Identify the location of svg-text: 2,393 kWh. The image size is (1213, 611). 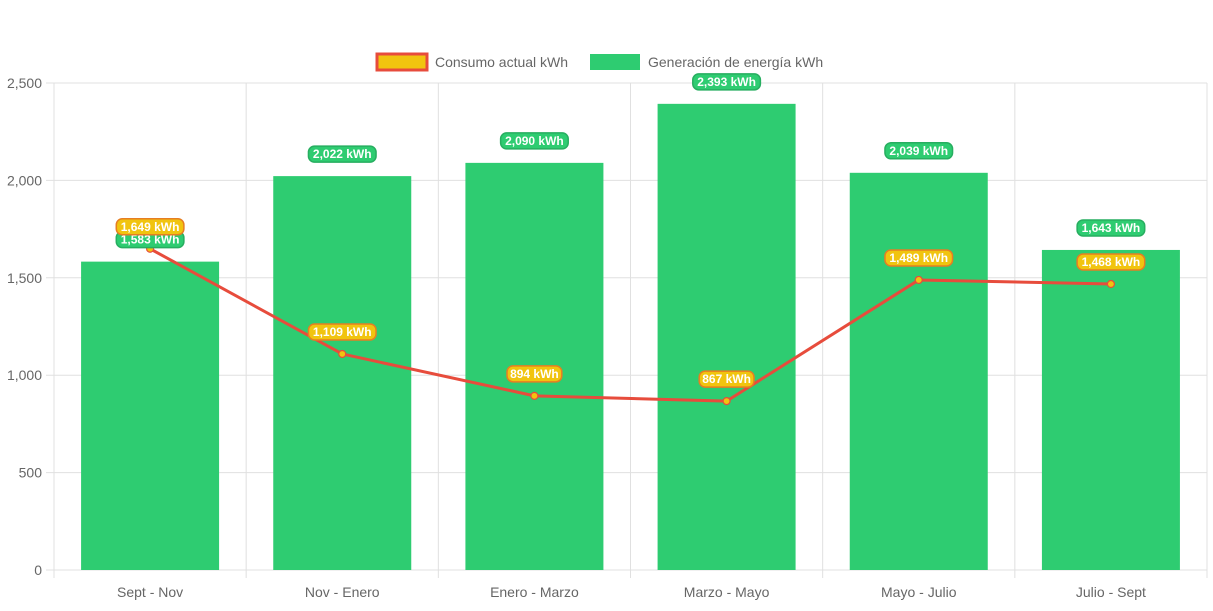
(726, 82).